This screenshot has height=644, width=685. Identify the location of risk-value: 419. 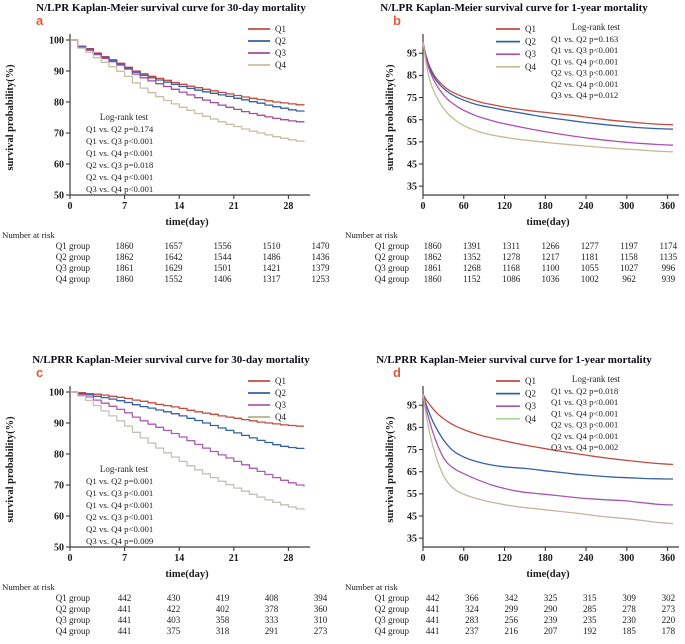
(222, 598).